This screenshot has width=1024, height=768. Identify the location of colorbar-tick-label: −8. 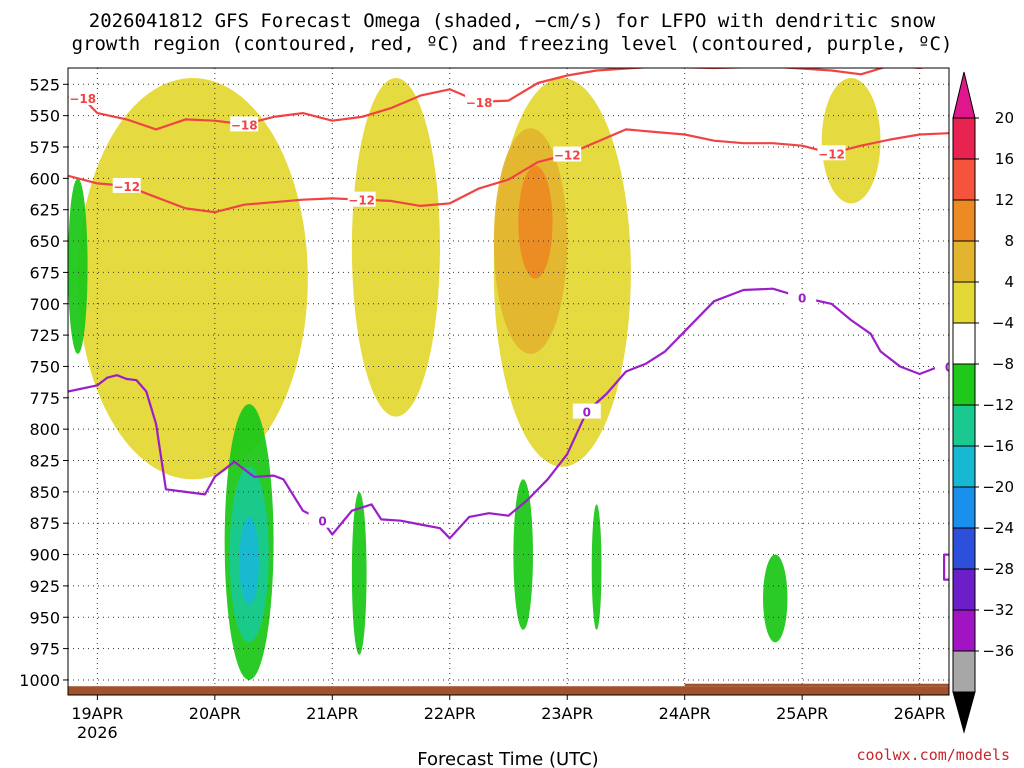
(1003, 364).